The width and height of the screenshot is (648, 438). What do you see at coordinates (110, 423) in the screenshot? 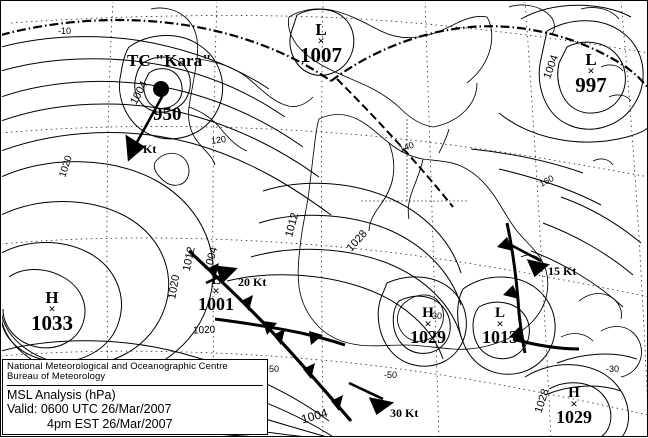
I see `valid-time-local: 4pm EST 26/Mar/2007` at bounding box center [110, 423].